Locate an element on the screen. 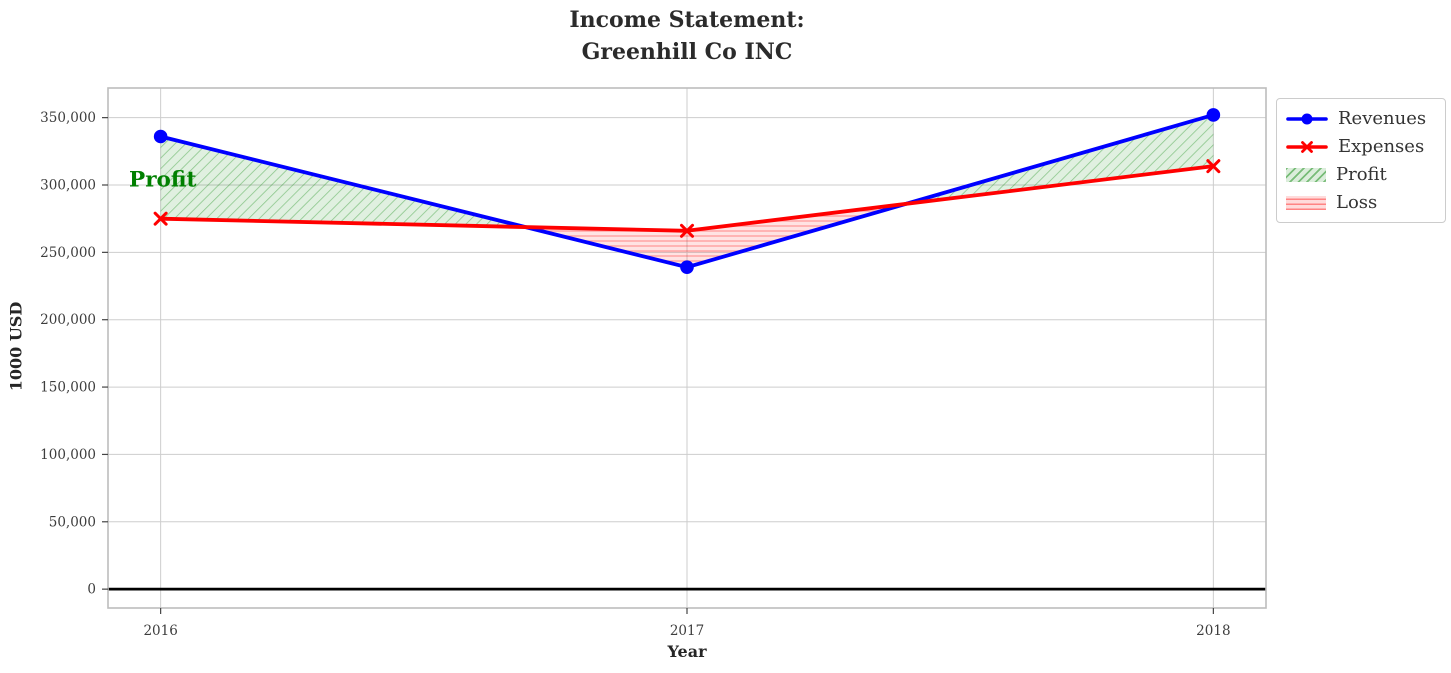 This screenshot has width=1451, height=673. legend-item-revenues: Revenues is located at coordinates (1361, 118).